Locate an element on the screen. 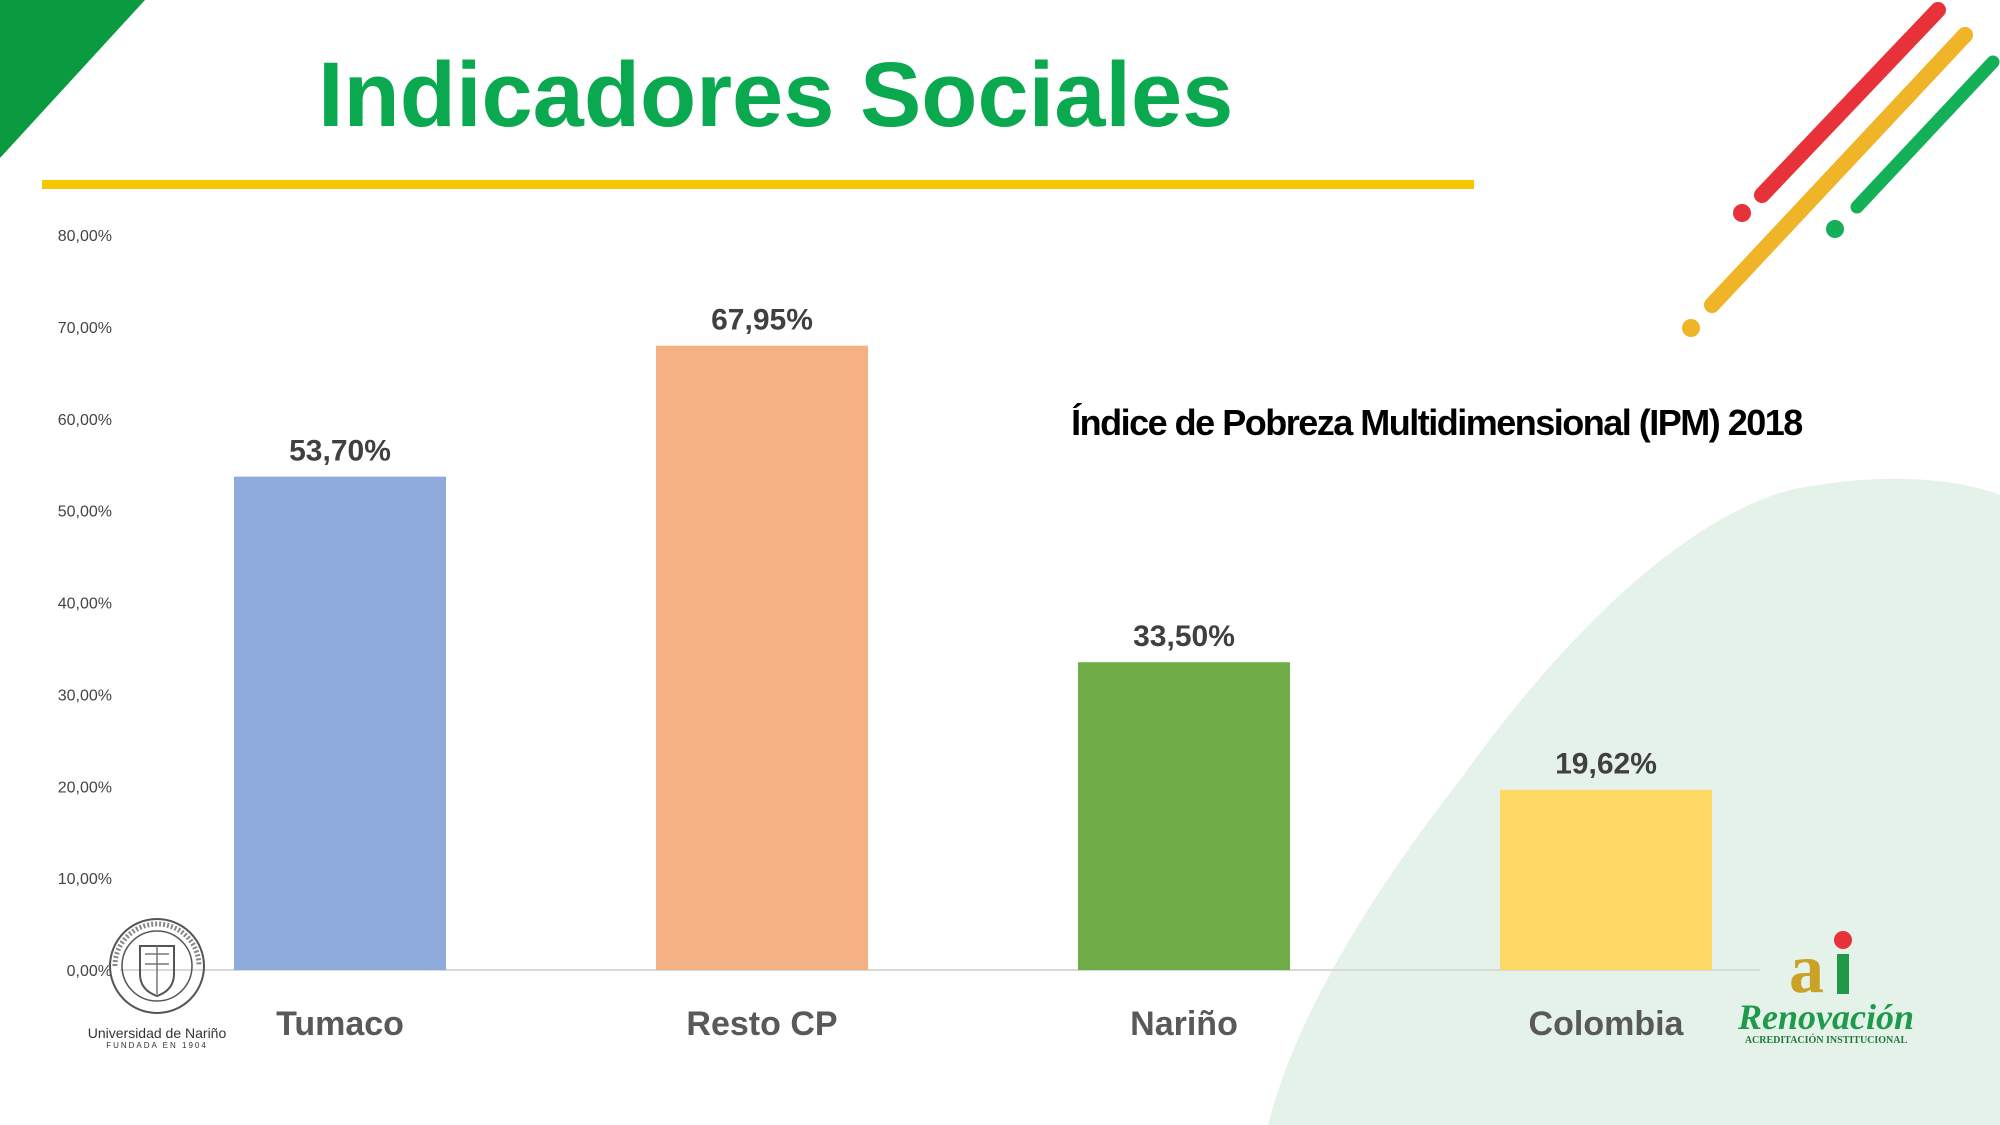 The width and height of the screenshot is (2000, 1125). stripe-yellow-dot is located at coordinates (1691, 328).